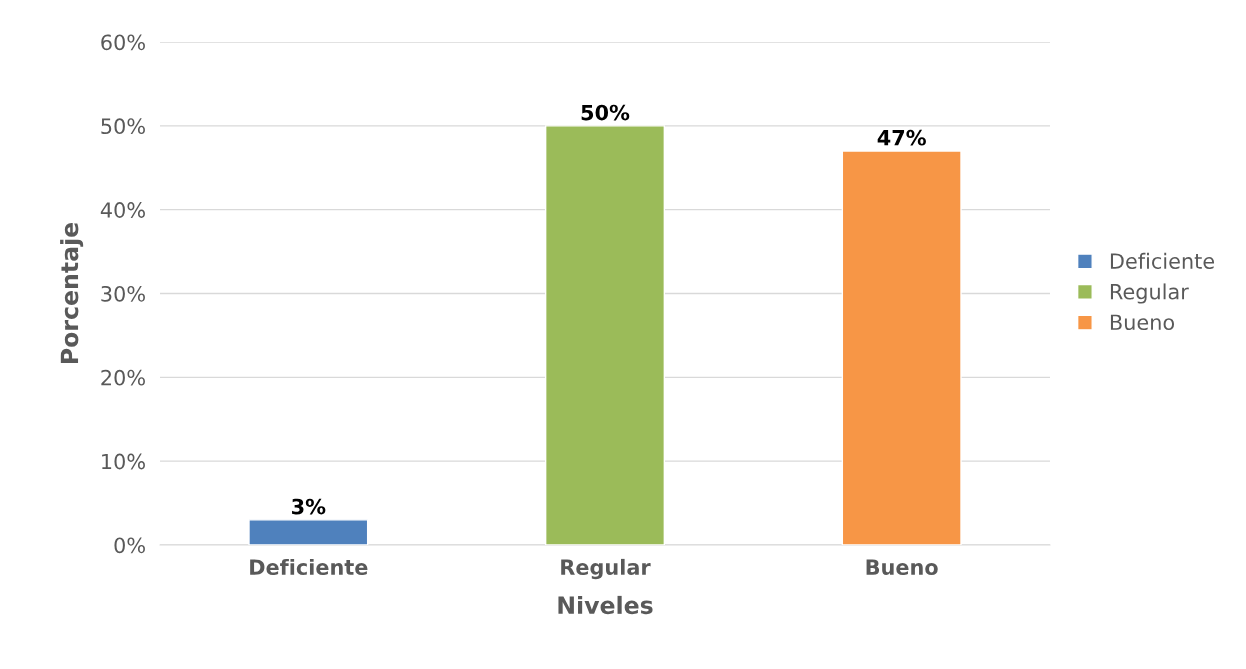 The height and width of the screenshot is (669, 1246). Describe the element at coordinates (123, 461) in the screenshot. I see `y-tick-label: 10%` at that location.